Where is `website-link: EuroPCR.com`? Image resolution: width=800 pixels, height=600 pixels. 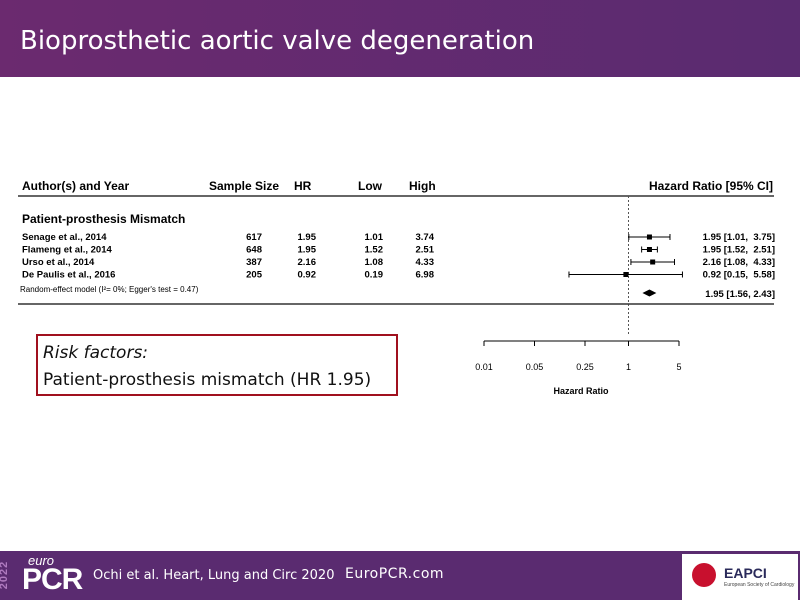 website-link: EuroPCR.com is located at coordinates (395, 574).